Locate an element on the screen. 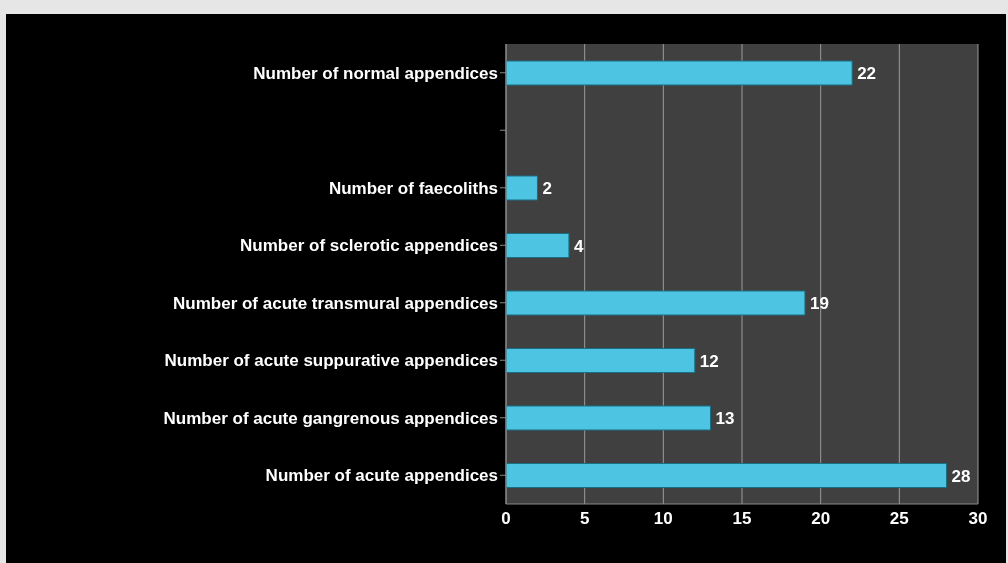 The height and width of the screenshot is (563, 1008). y-tick-label: Number of acute transmural appendices is located at coordinates (335, 303).